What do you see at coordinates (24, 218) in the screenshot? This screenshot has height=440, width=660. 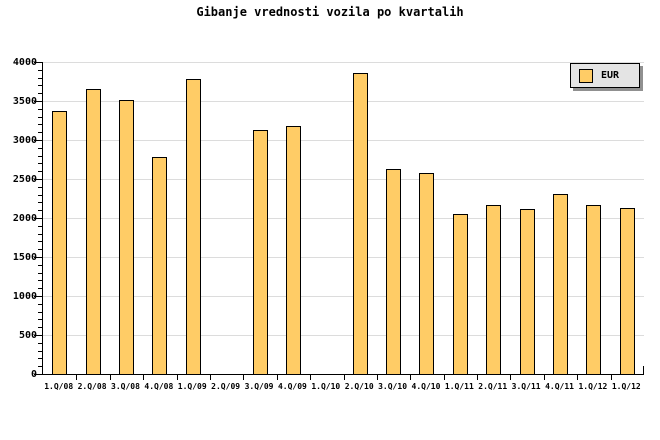 I see `y-axis-label: 2000` at bounding box center [24, 218].